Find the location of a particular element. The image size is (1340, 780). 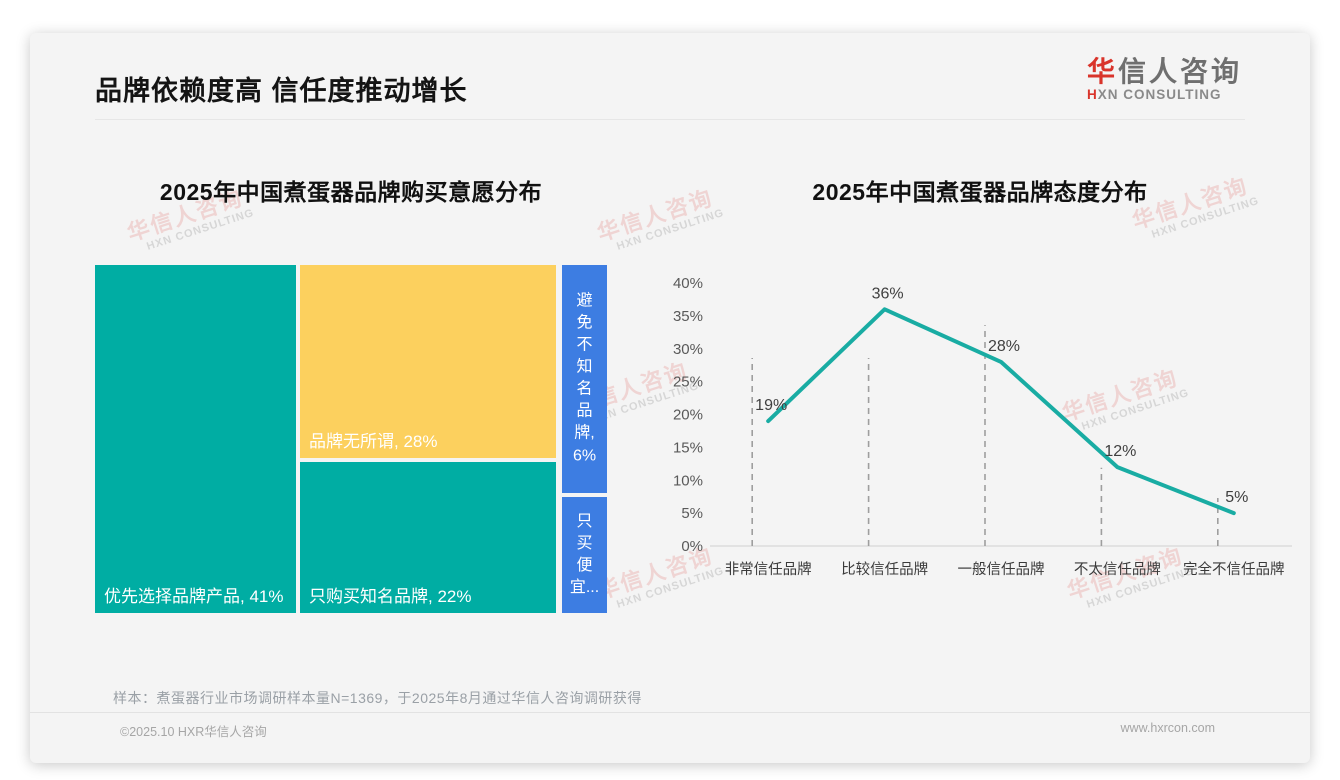

treemap-block-label: 优先选择品牌产品, 41% is located at coordinates (194, 596).